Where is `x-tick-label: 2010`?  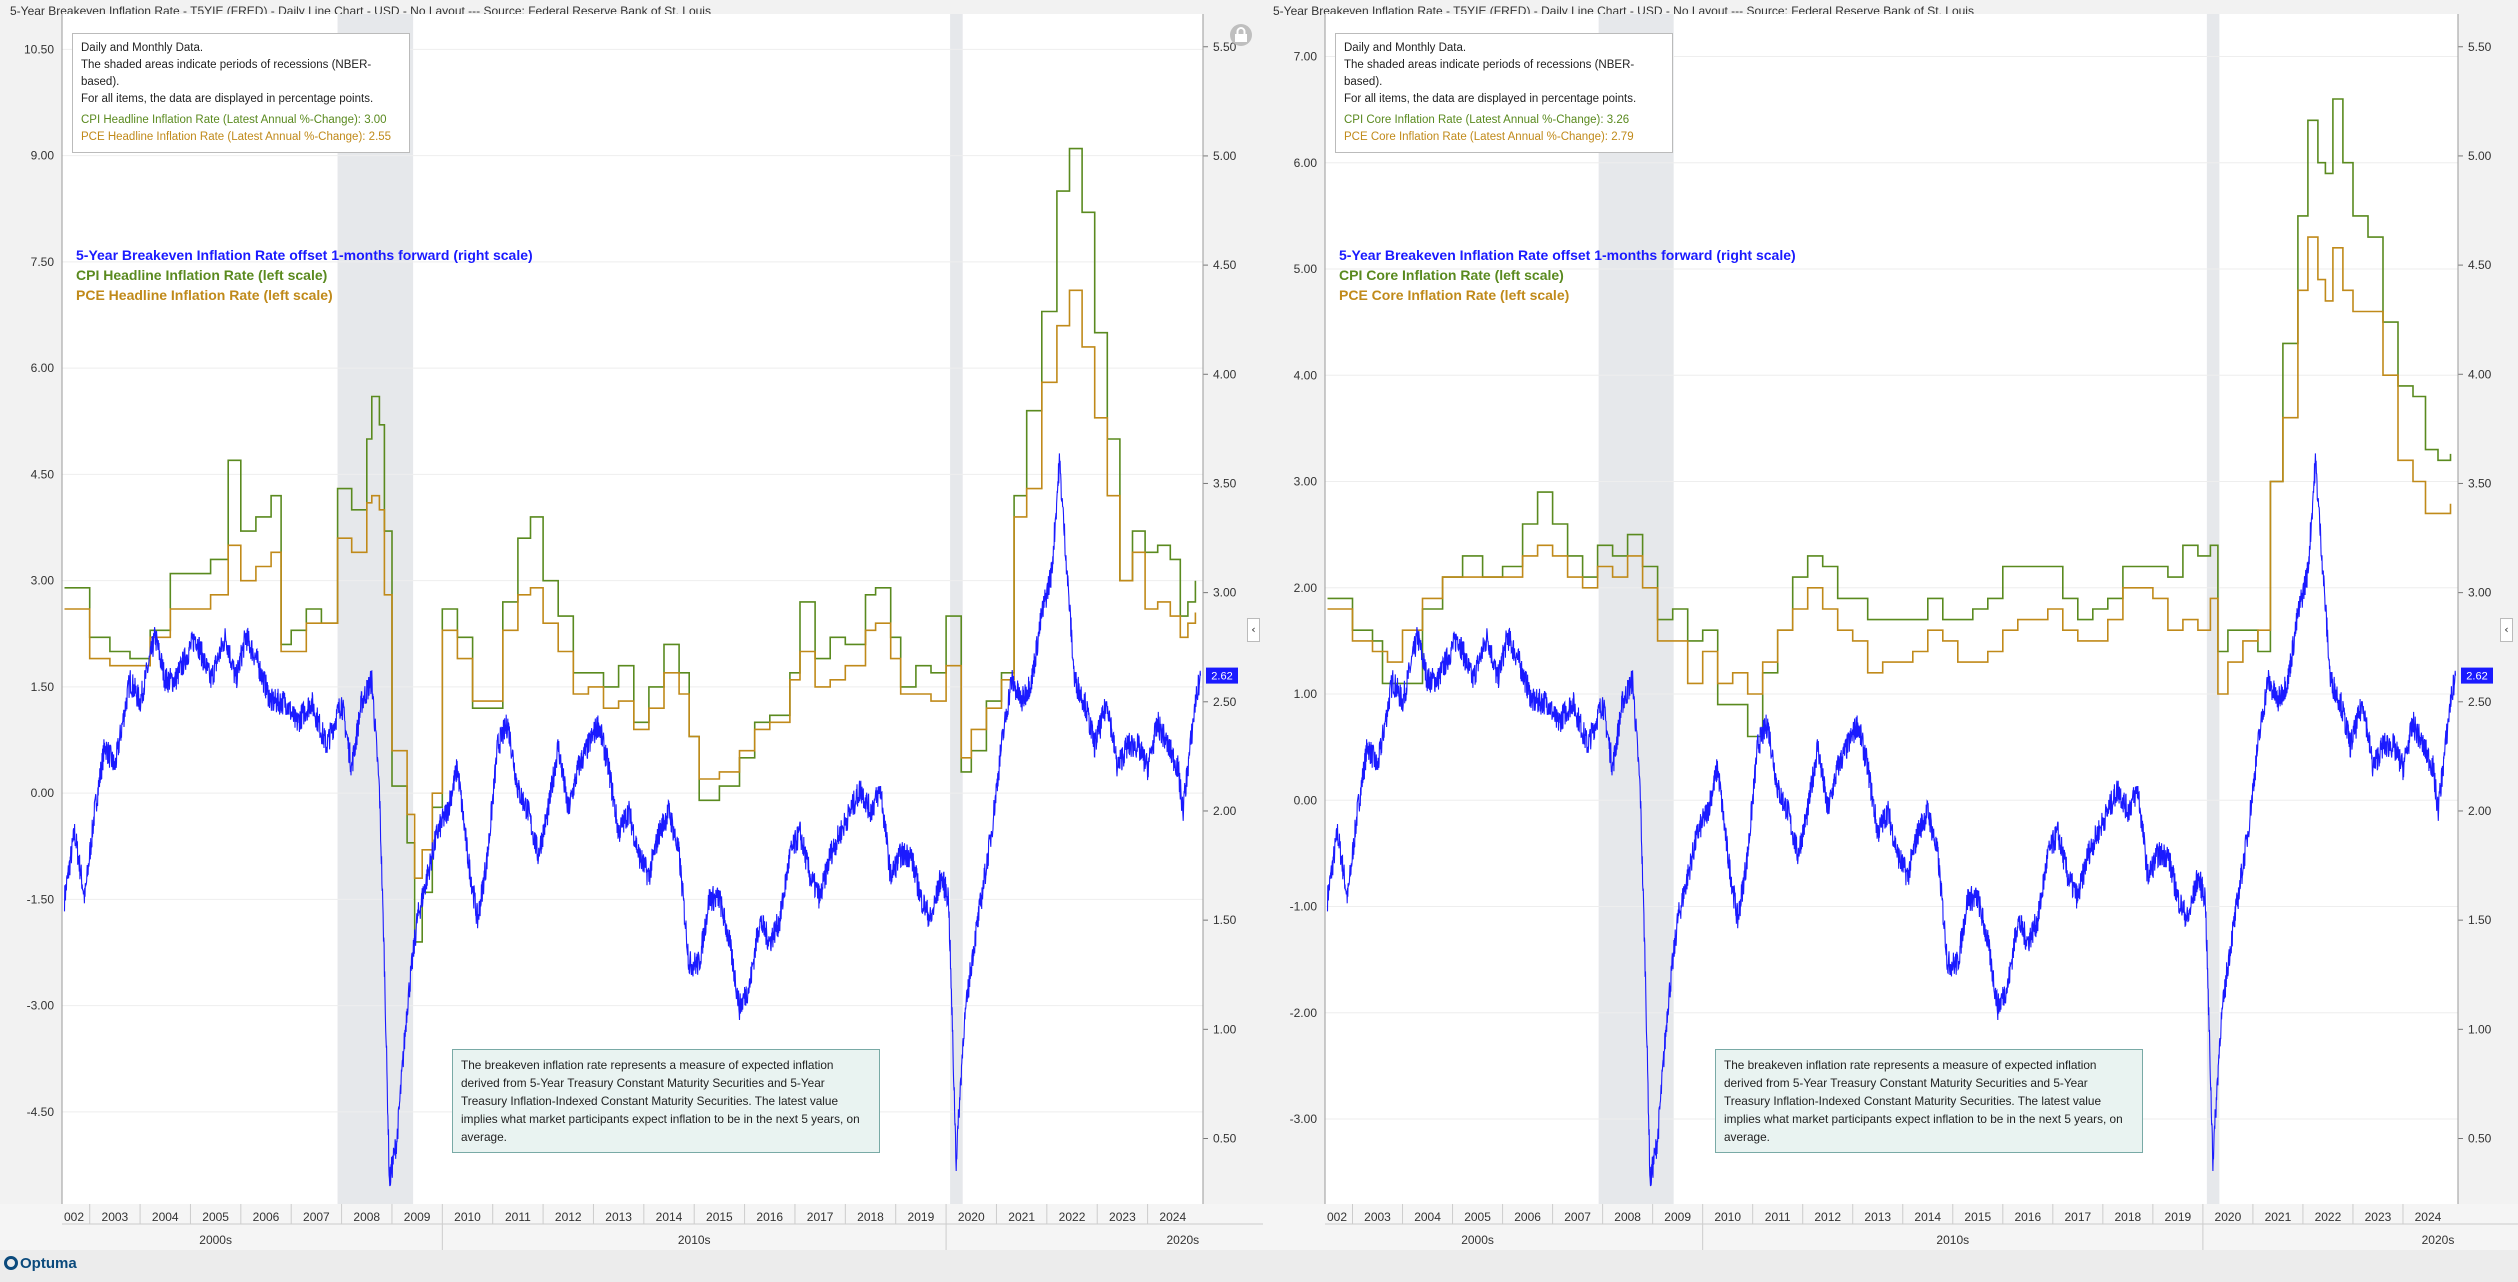 x-tick-label: 2010 is located at coordinates (467, 1217).